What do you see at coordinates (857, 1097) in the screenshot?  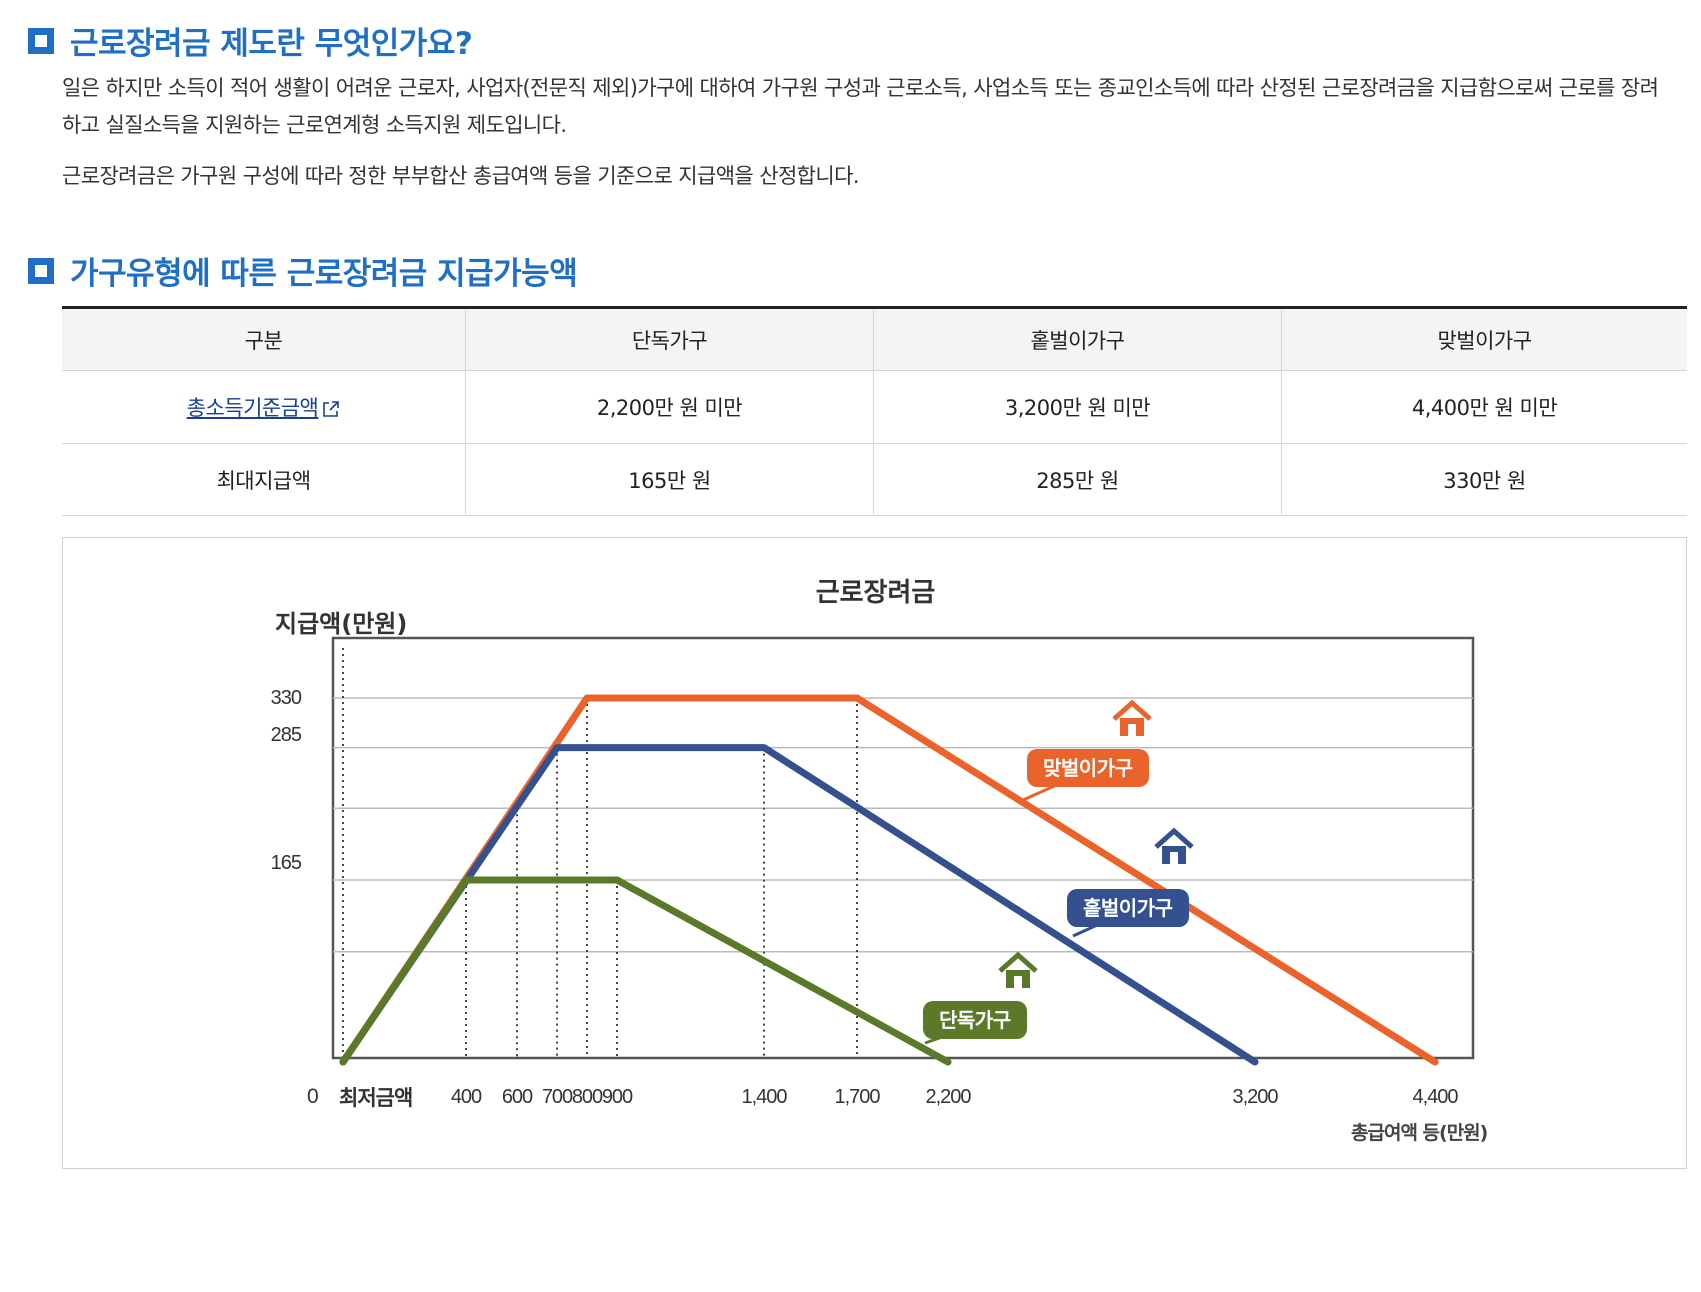 I see `x-tick-label: 1,700` at bounding box center [857, 1097].